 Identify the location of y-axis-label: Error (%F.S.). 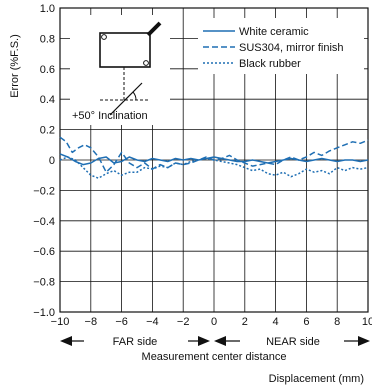
(15, 66).